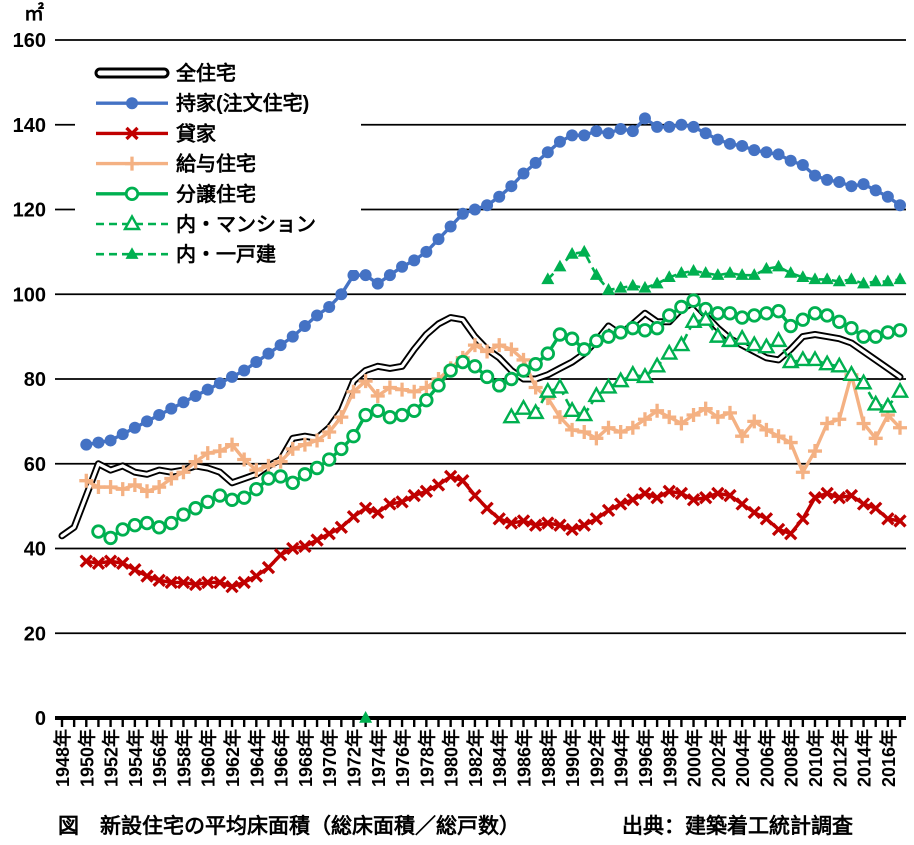 The width and height of the screenshot is (914, 845). What do you see at coordinates (742, 758) in the screenshot?
I see `x-tick-label: 2004年` at bounding box center [742, 758].